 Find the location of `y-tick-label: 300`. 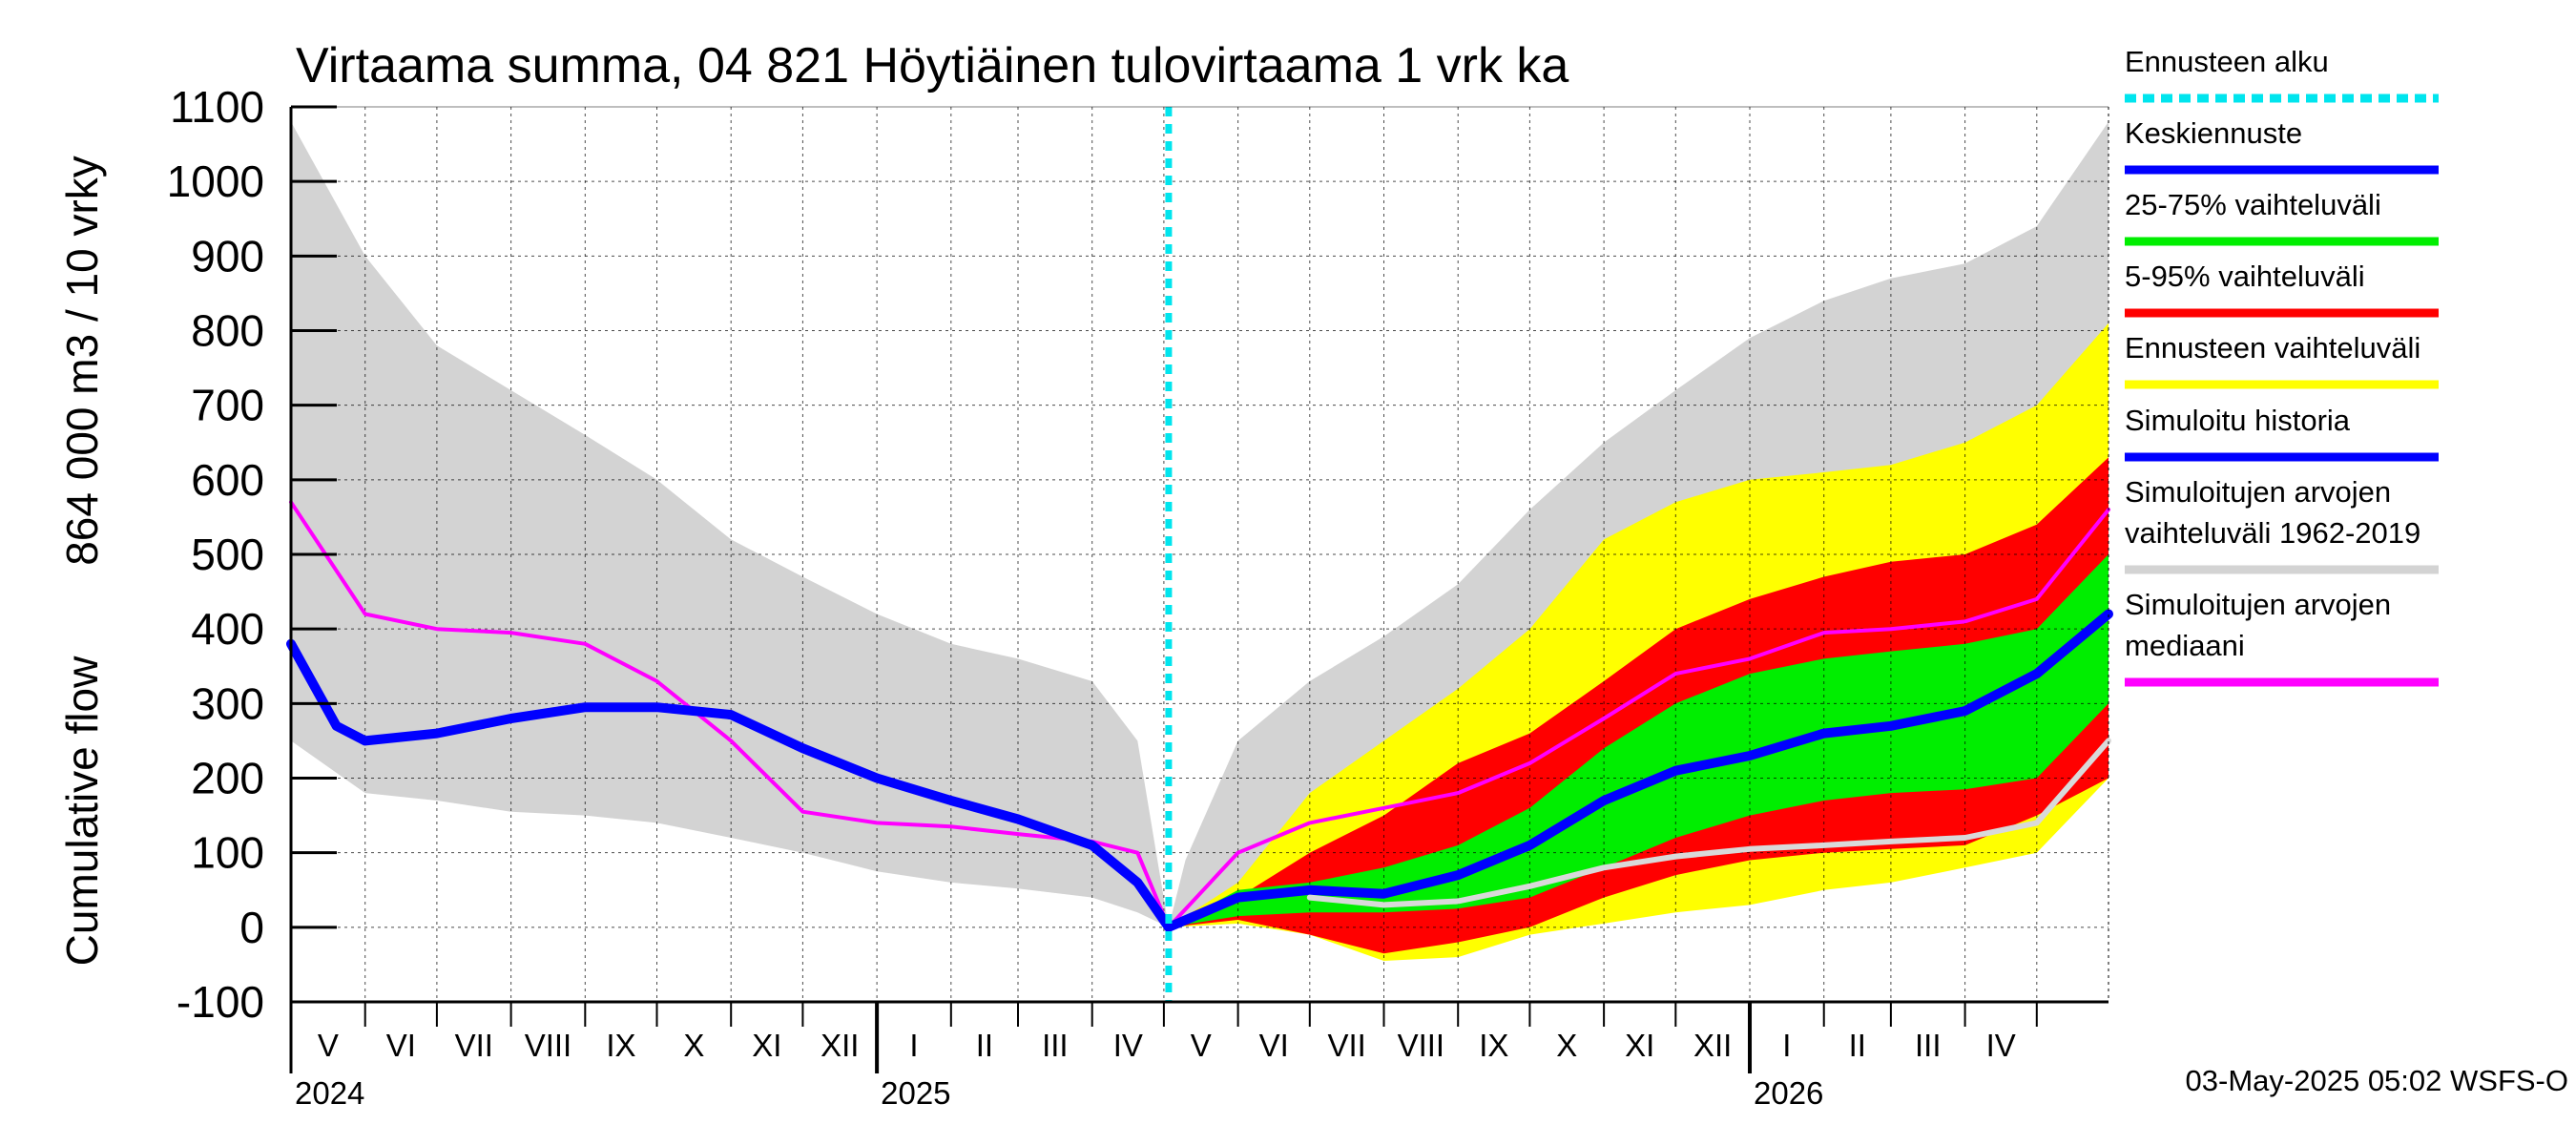

y-tick-label: 300 is located at coordinates (227, 703).